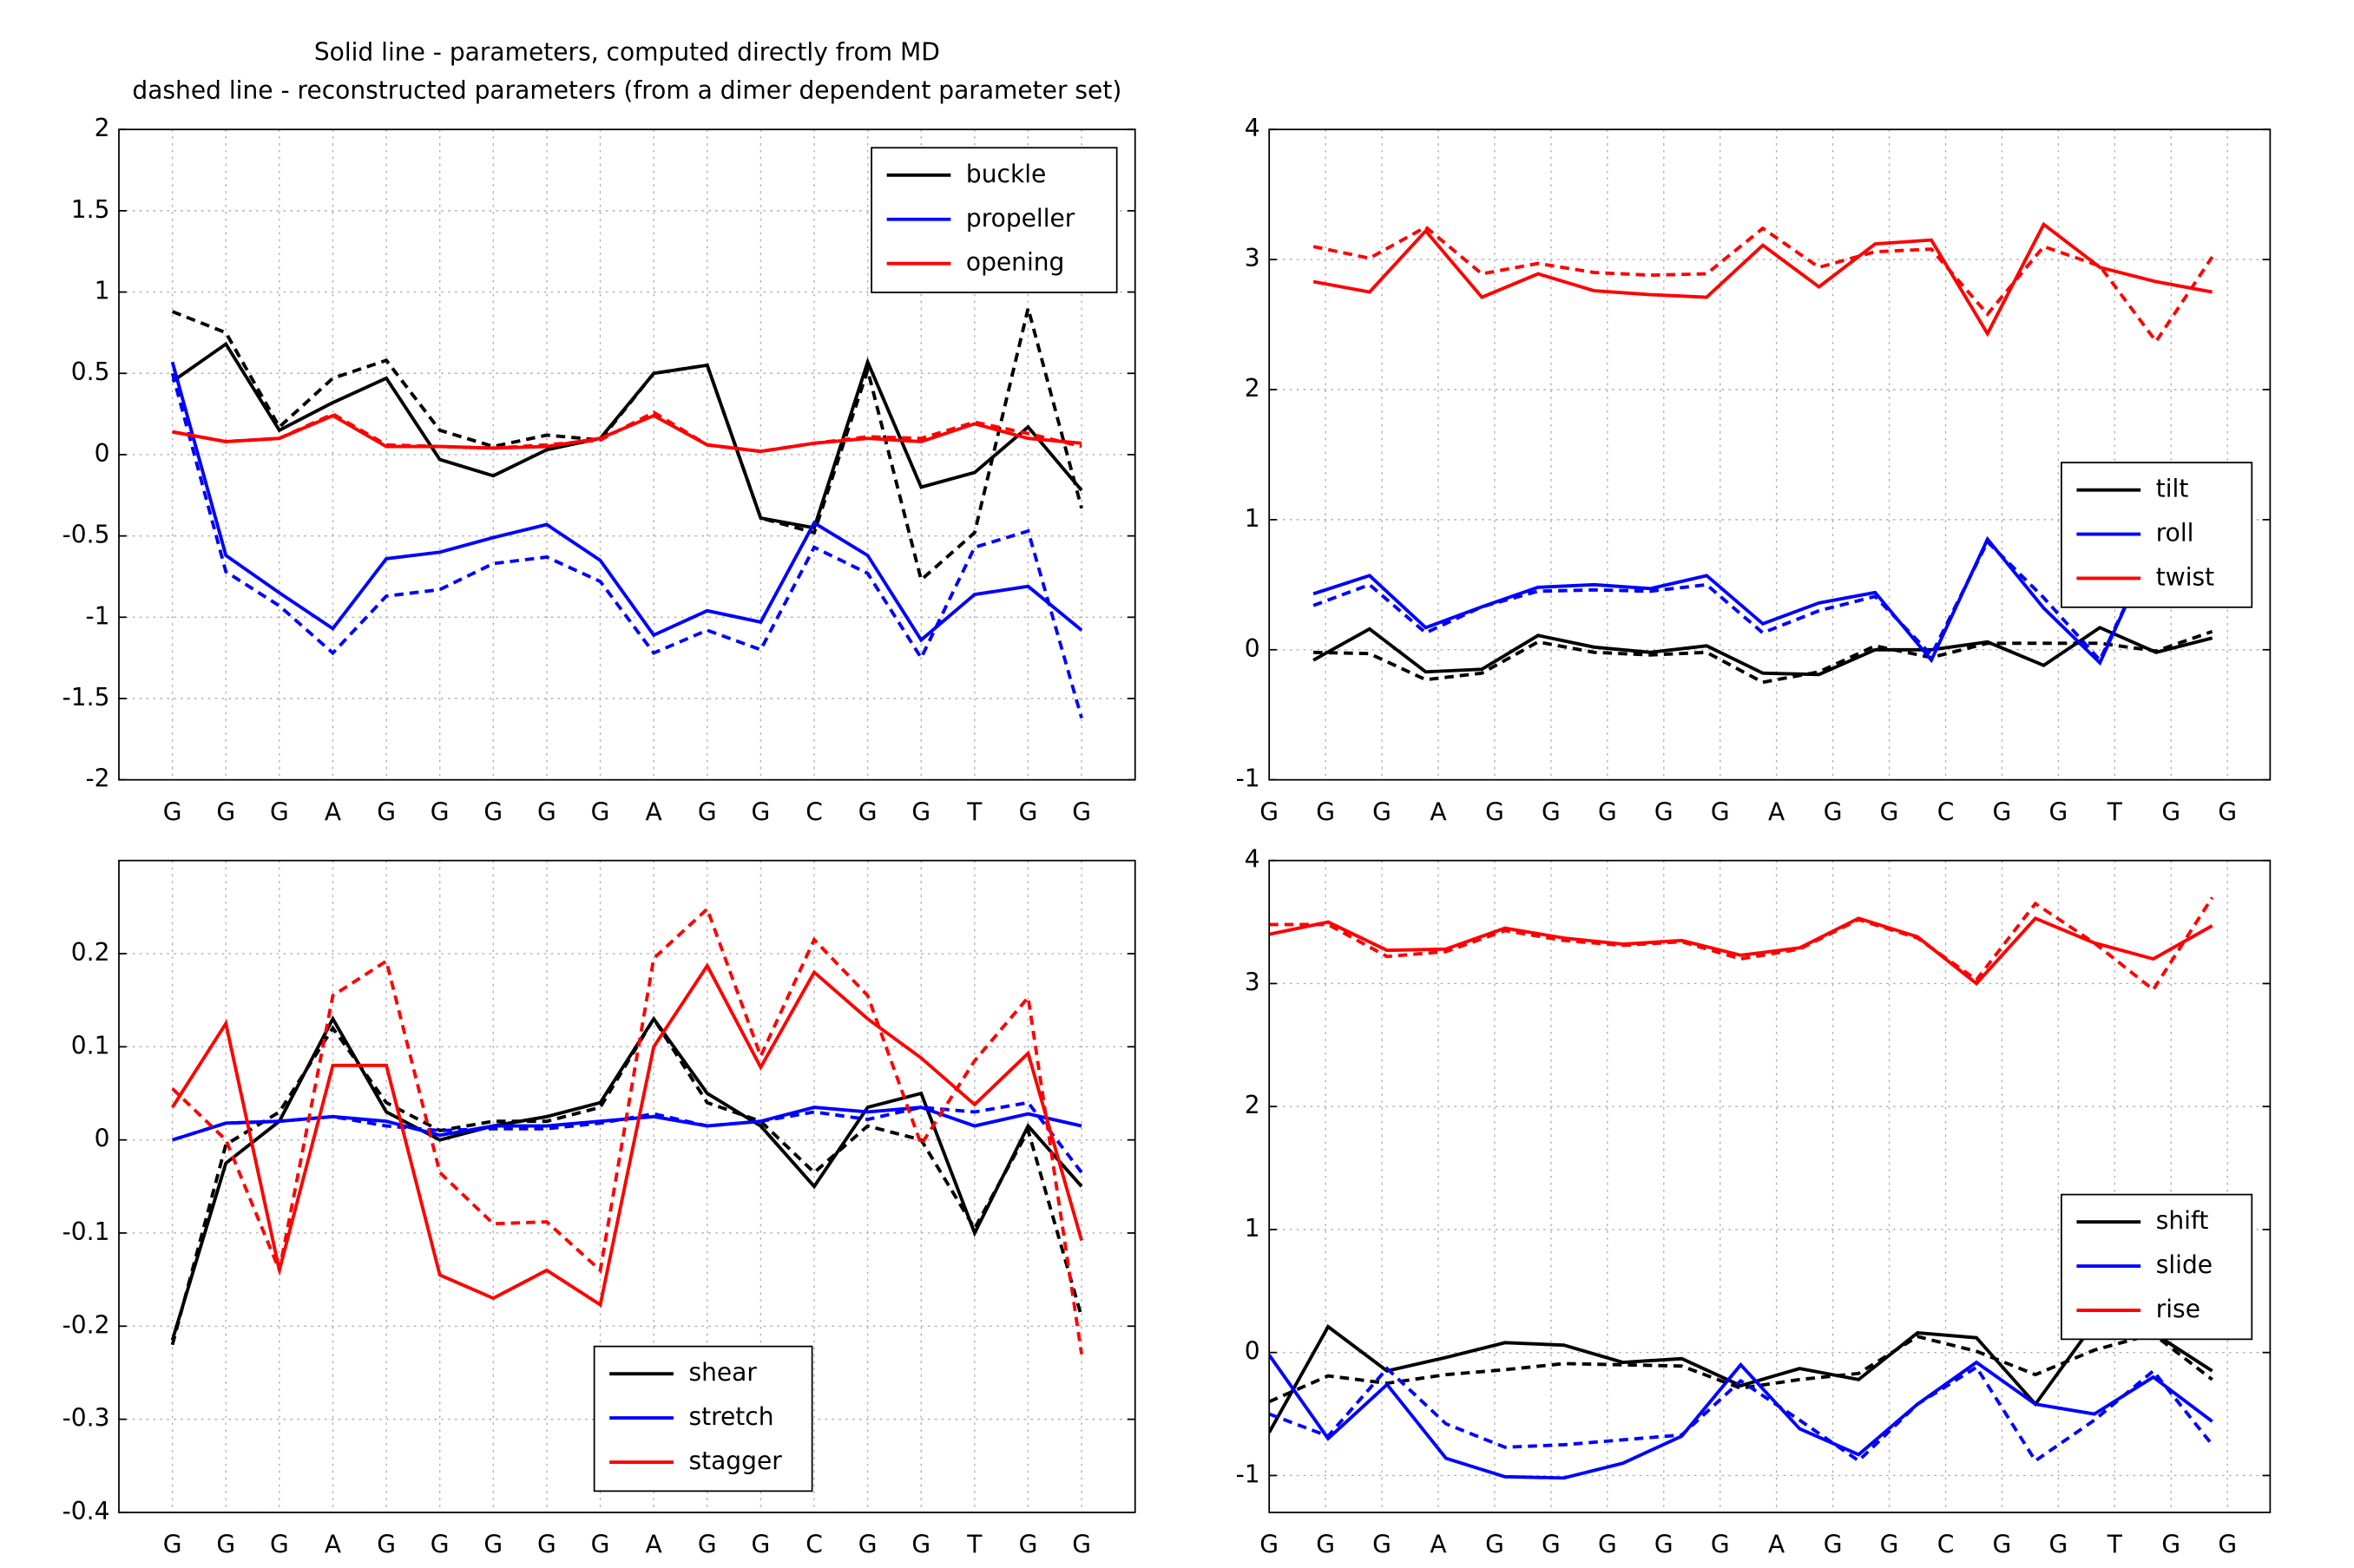 Image resolution: width=2354 pixels, height=1568 pixels. Describe the element at coordinates (731, 1416) in the screenshot. I see `legend-label: stretch` at that location.